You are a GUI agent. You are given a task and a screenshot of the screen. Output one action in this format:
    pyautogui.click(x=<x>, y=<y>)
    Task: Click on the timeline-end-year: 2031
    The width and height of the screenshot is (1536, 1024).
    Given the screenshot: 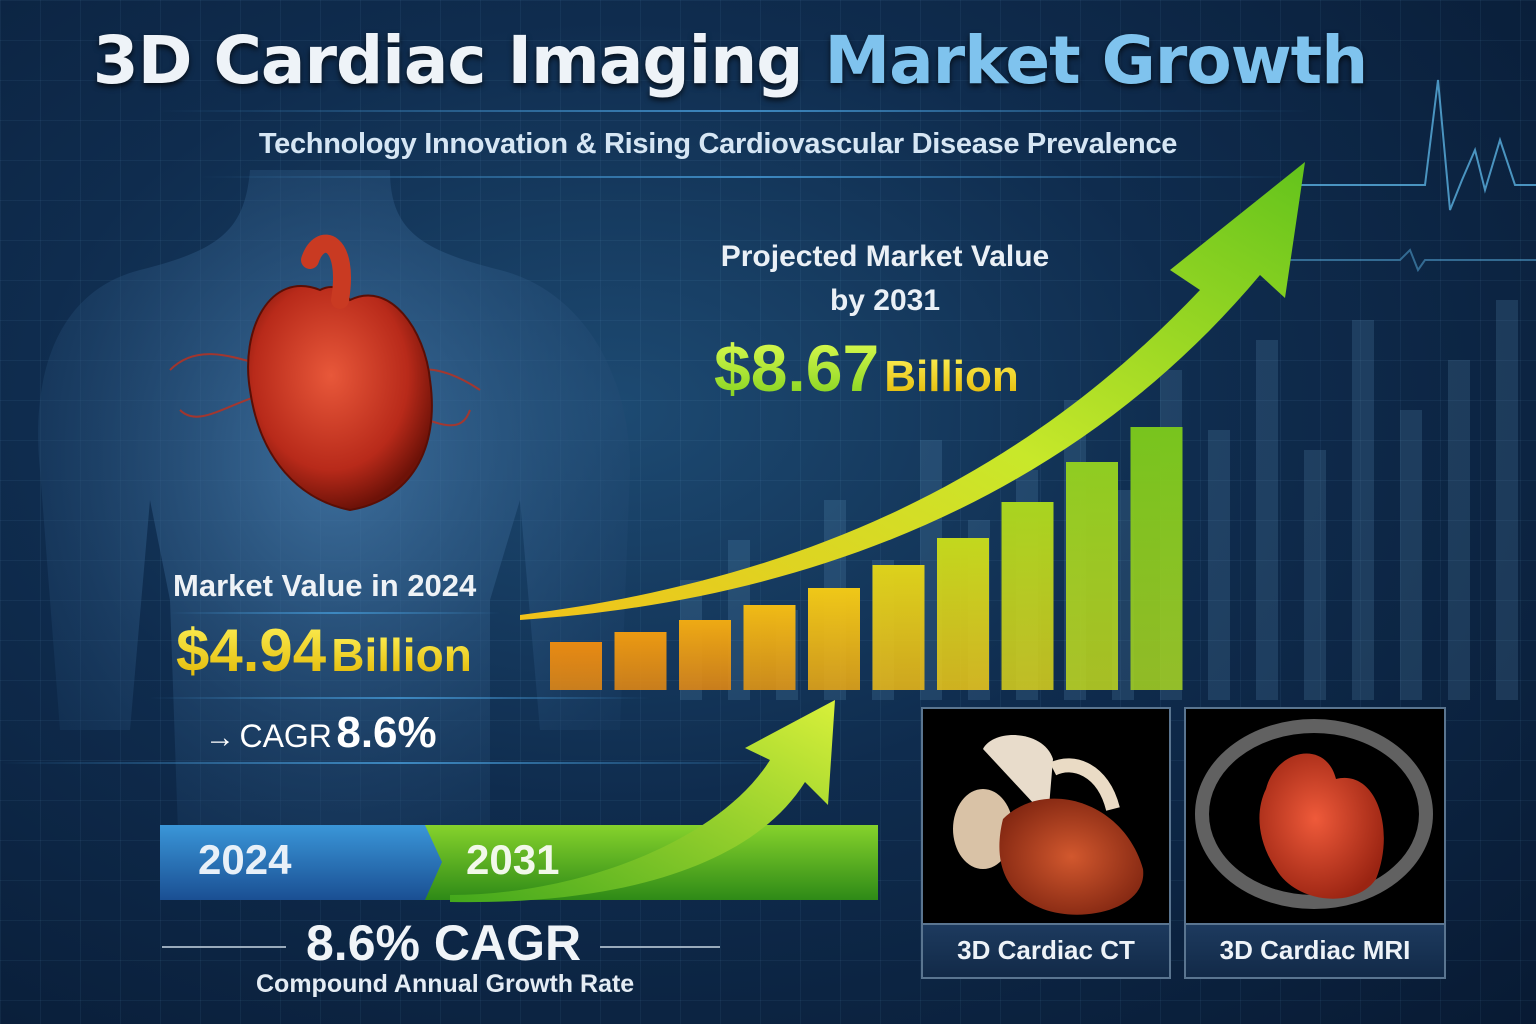 What is the action you would take?
    pyautogui.click(x=513, y=859)
    